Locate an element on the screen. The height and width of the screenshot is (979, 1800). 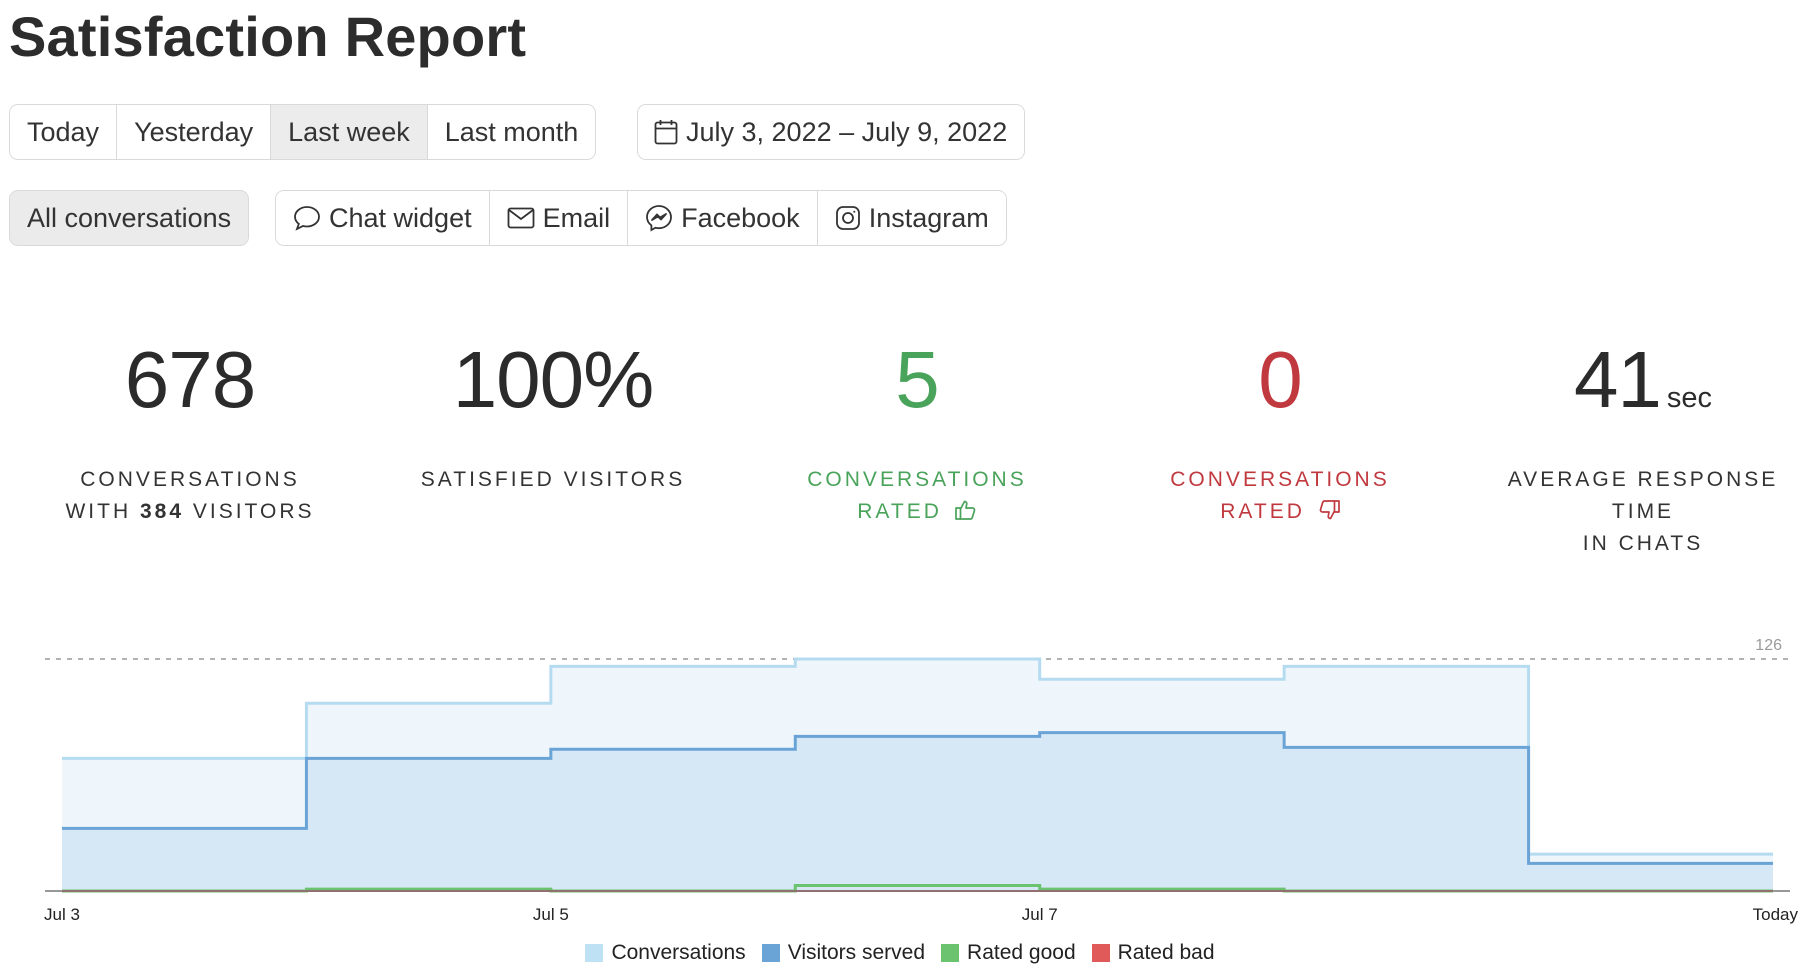
legend-item-conversations: Conversations is located at coordinates (665, 953).